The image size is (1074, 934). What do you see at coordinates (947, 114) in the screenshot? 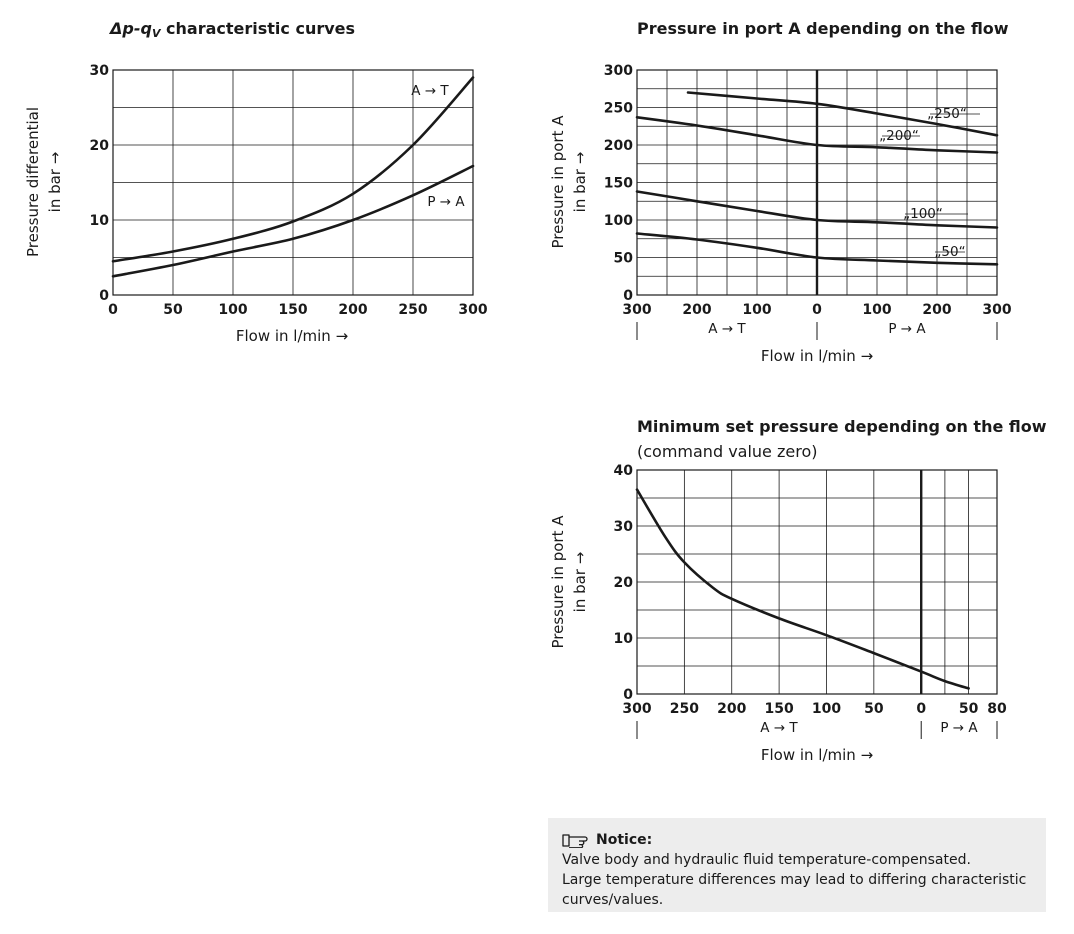
I see `series-label: „250“` at bounding box center [947, 114].